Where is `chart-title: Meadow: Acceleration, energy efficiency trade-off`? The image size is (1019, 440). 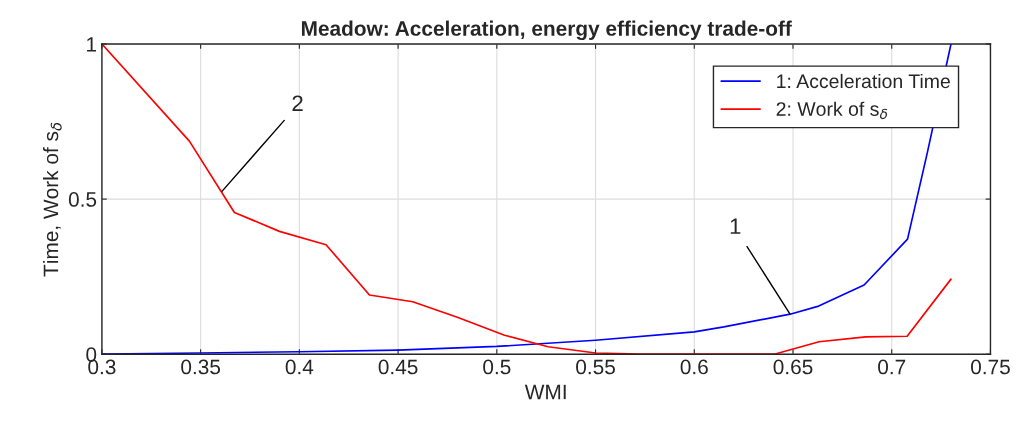
chart-title: Meadow: Acceleration, energy efficiency trade-off is located at coordinates (546, 30).